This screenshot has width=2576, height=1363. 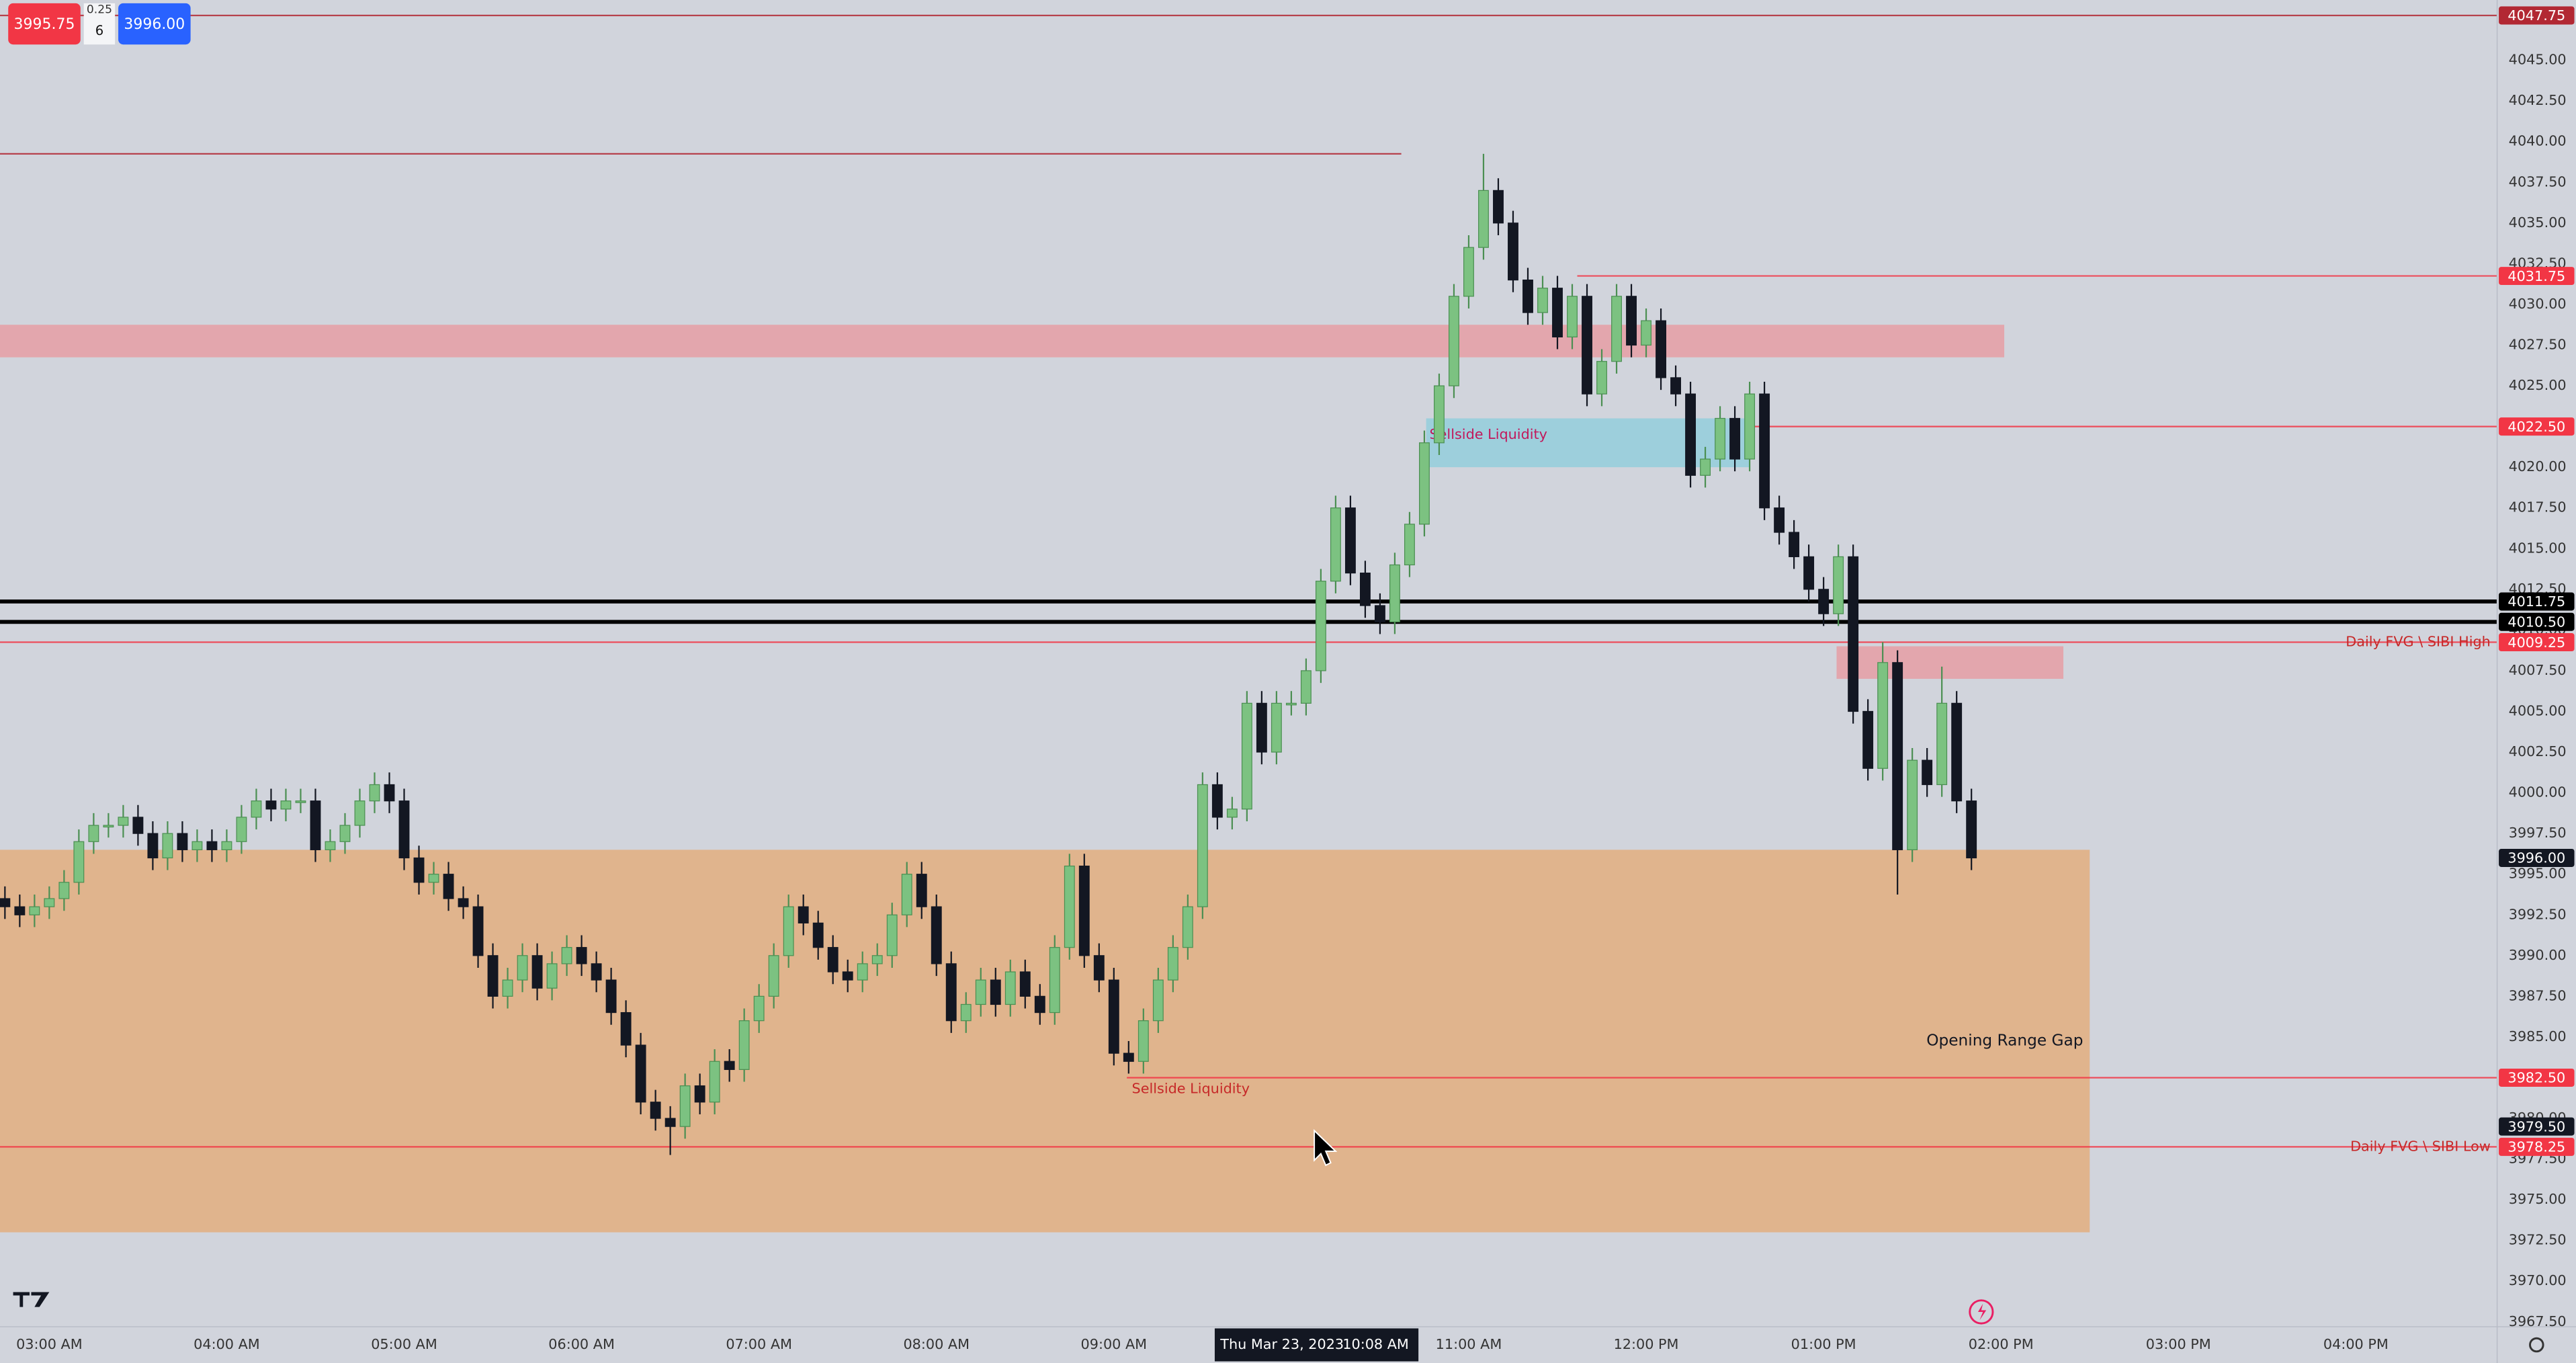 I want to click on y-tick-label: 4042.50, so click(x=2538, y=100).